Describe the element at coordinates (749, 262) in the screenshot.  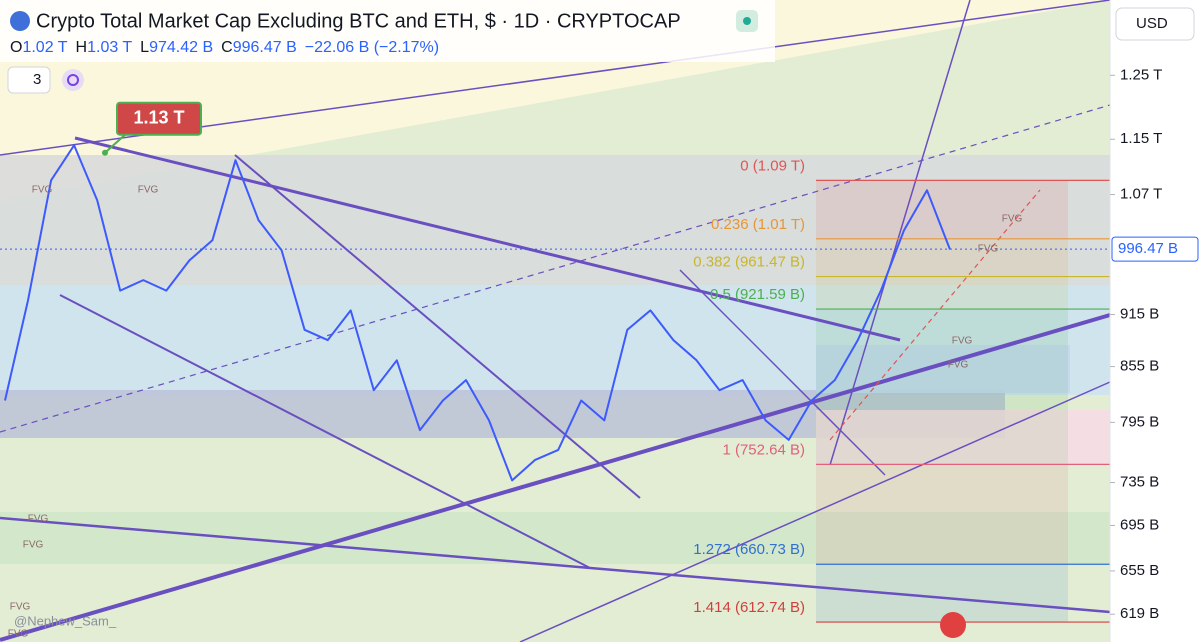
I see `fib-label: 0.382 (961.47 B)` at that location.